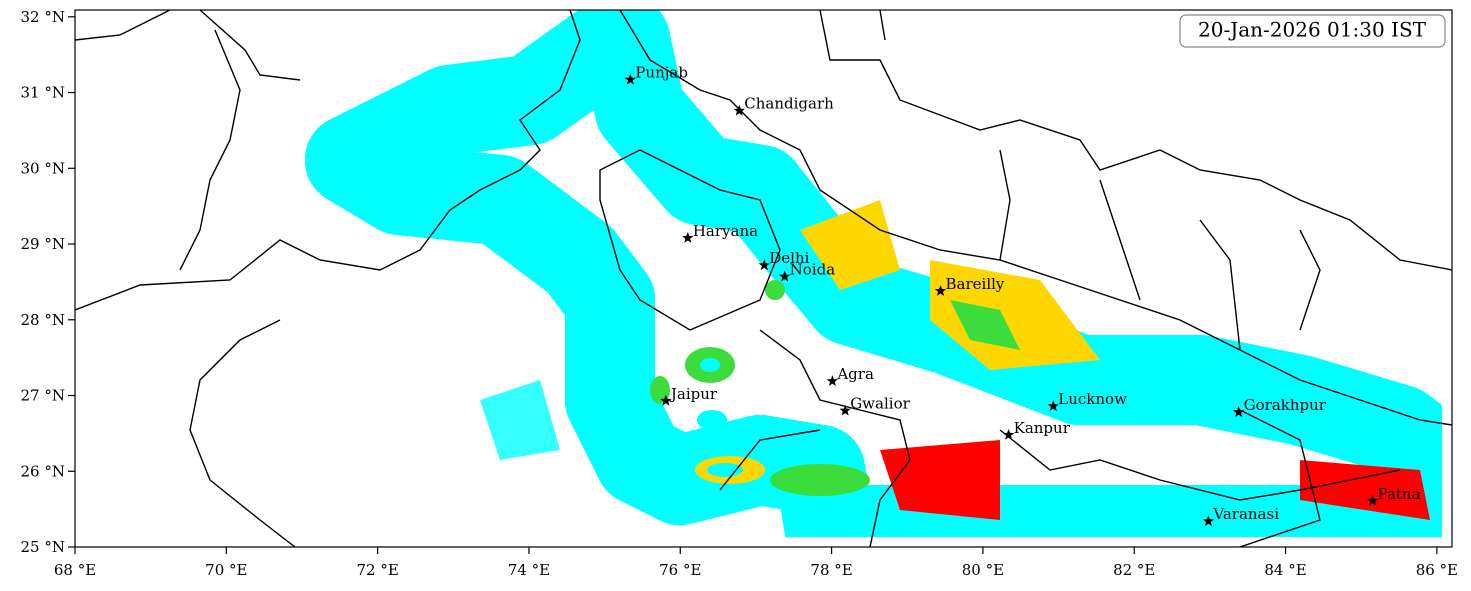  What do you see at coordinates (831, 570) in the screenshot?
I see `x-tick-label: 78 °E` at bounding box center [831, 570].